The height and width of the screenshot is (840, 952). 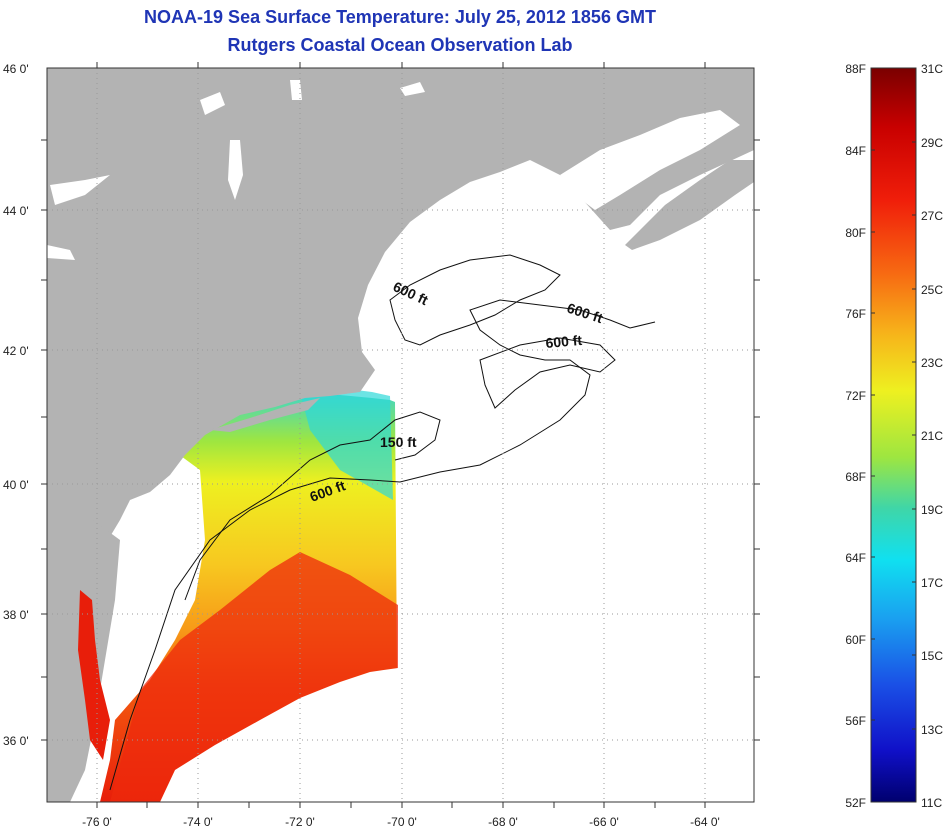 I want to click on lat-label-38: 38 0', so click(x=16, y=615).